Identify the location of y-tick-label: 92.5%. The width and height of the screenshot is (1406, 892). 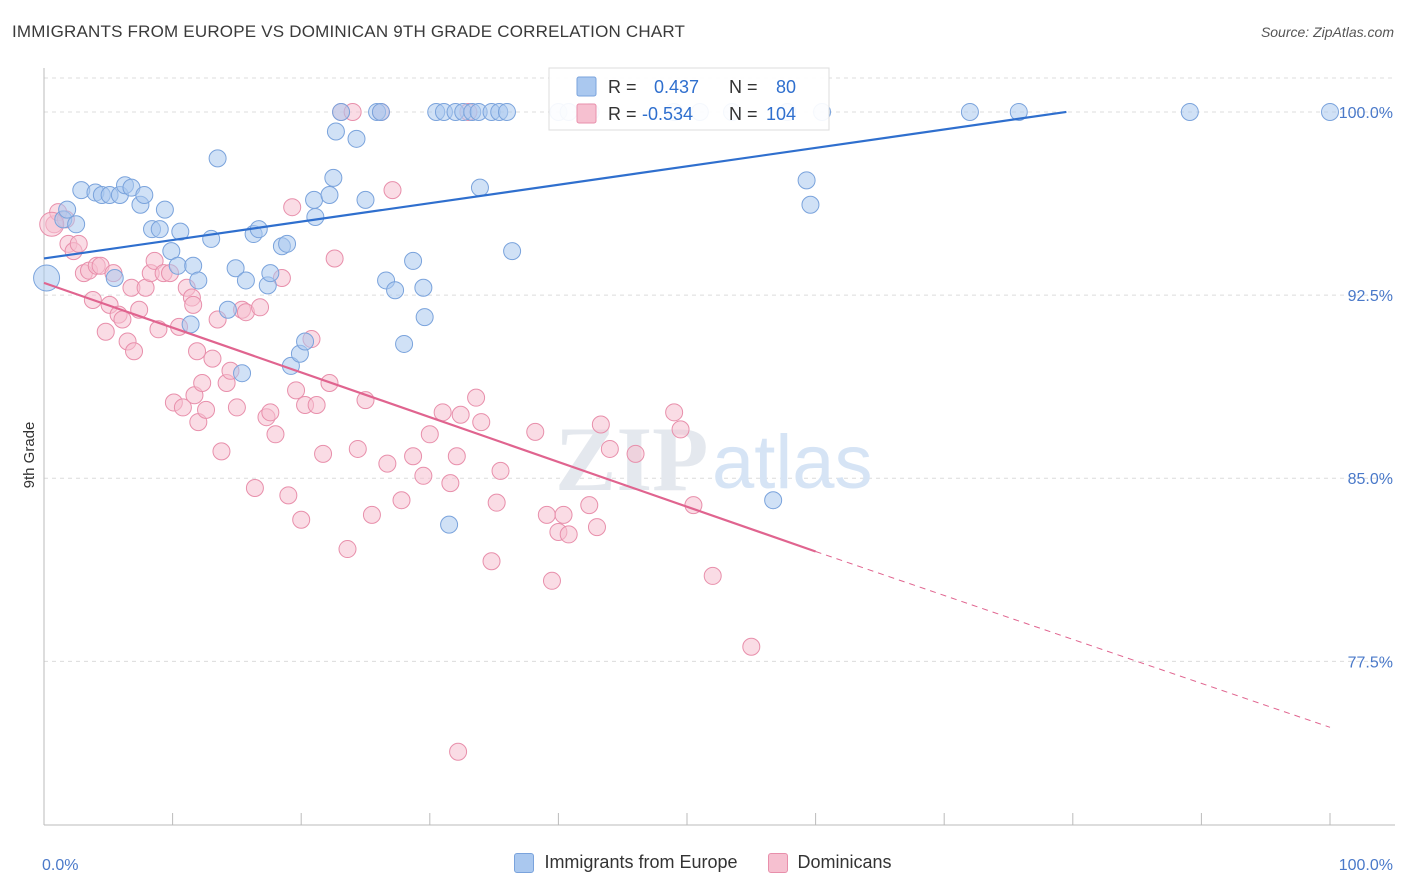
(1370, 296).